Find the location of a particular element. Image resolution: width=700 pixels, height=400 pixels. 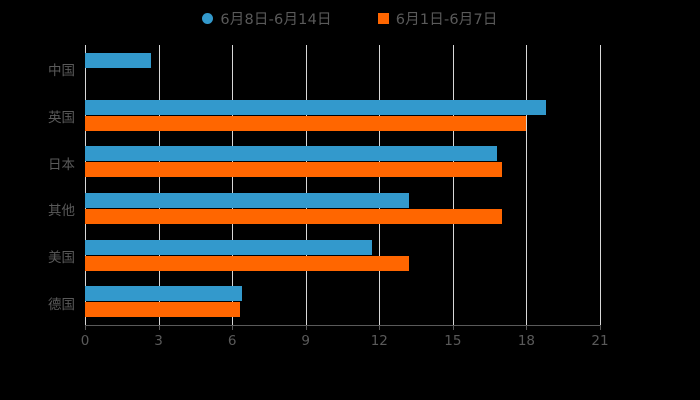

x-axis-tick-label: 9 is located at coordinates (305, 341).